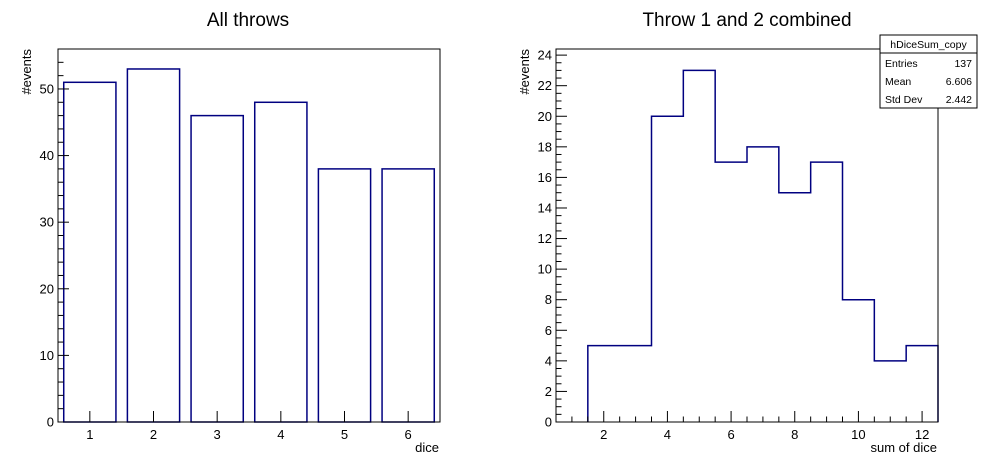  Describe the element at coordinates (898, 82) in the screenshot. I see `stats-mean-label: Mean` at that location.